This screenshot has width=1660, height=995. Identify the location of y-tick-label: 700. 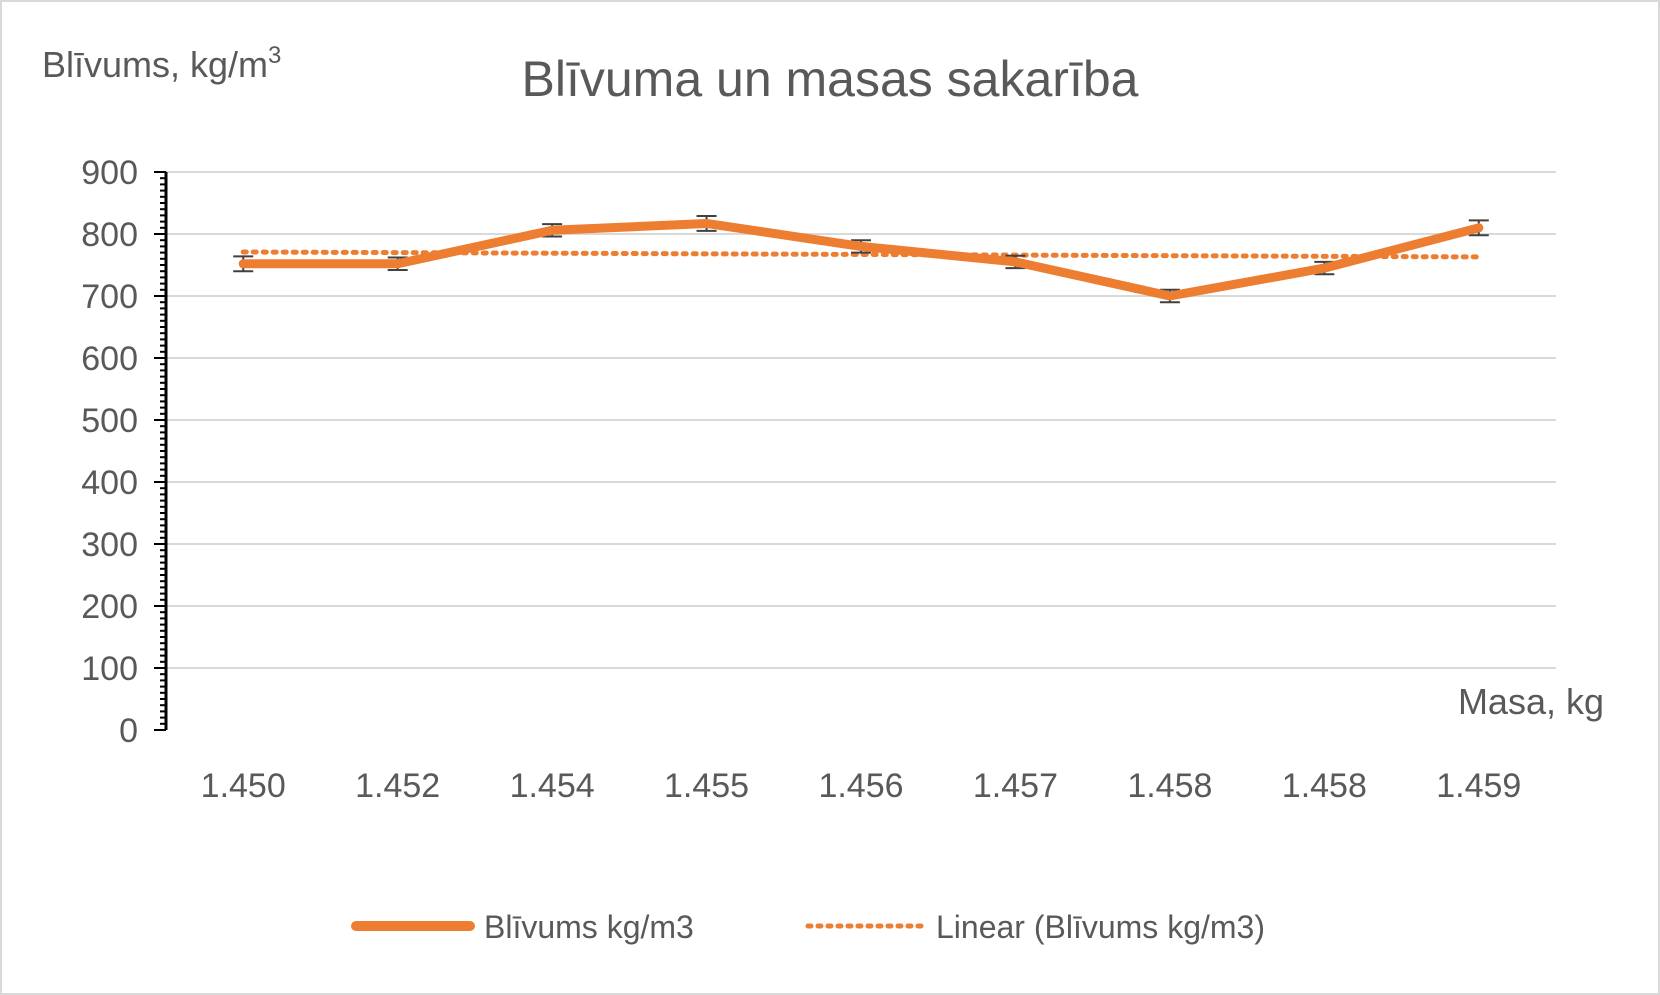
(109, 297).